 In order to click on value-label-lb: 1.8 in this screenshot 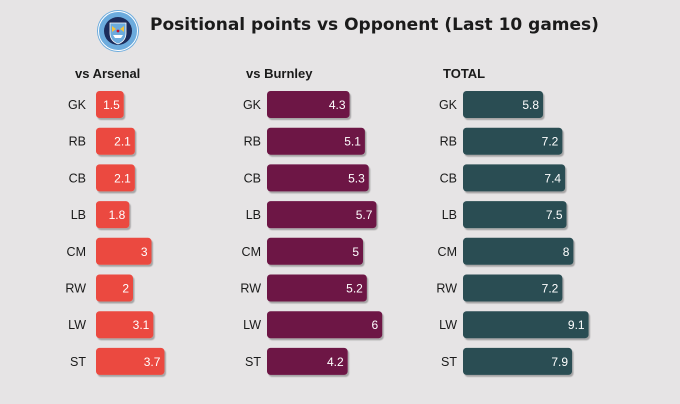, I will do `click(117, 215)`.